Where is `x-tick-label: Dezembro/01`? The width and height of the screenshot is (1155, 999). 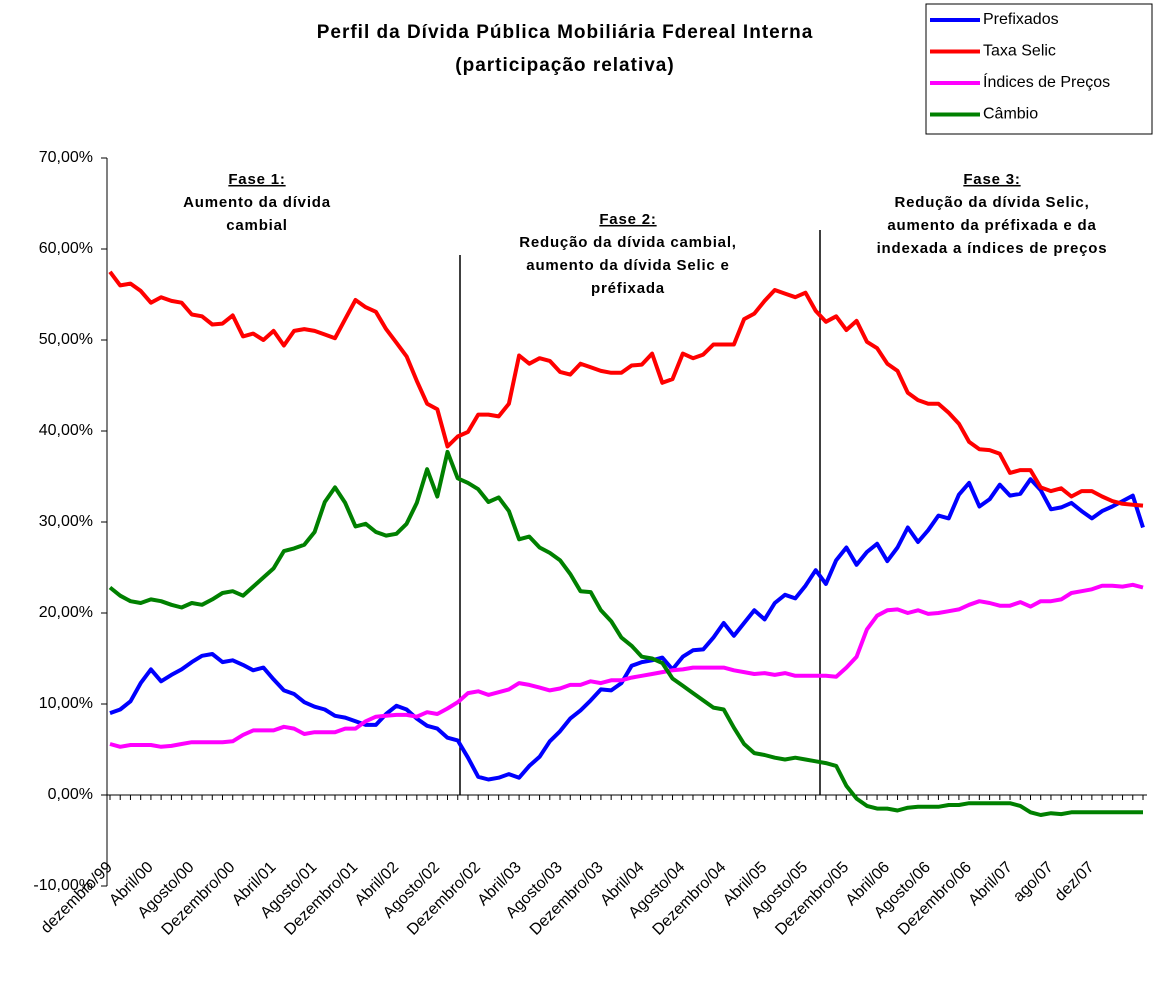 x-tick-label: Dezembro/01 is located at coordinates (321, 899).